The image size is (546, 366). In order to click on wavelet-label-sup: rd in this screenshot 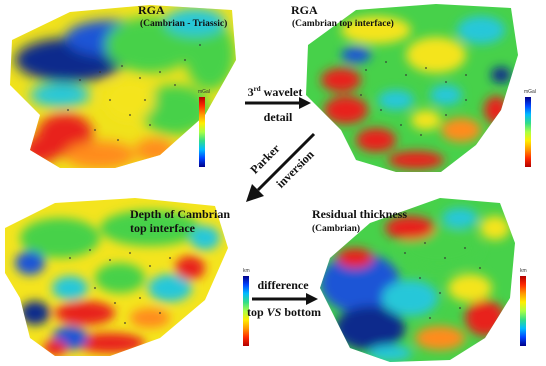, I will do `click(257, 89)`.